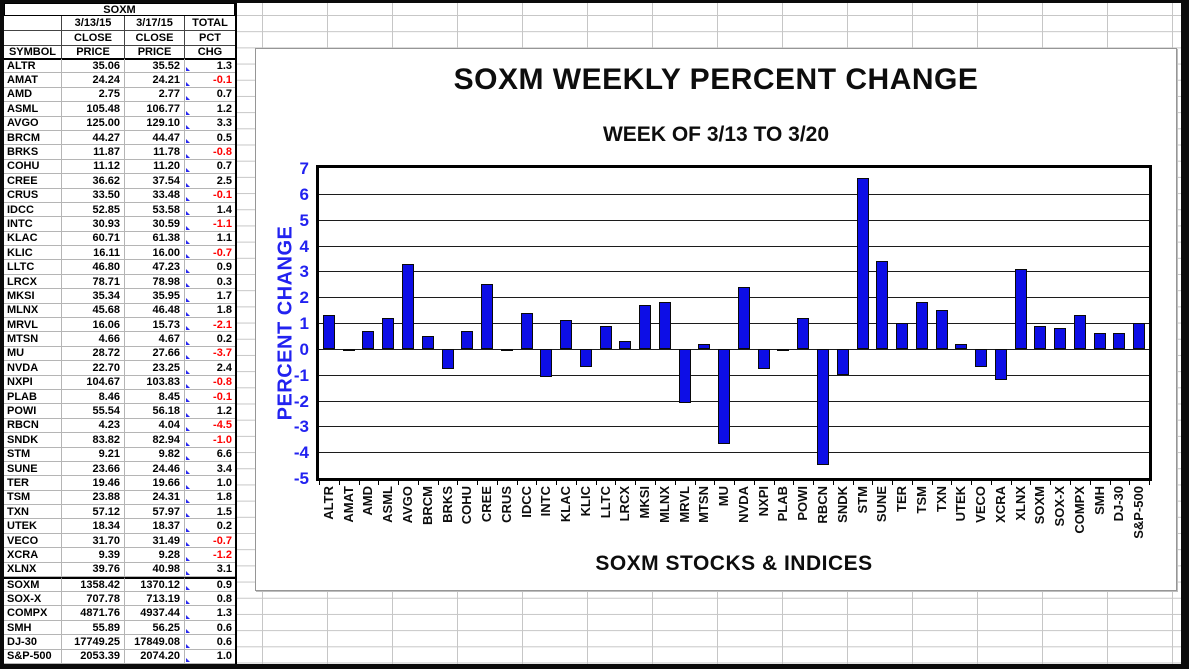  What do you see at coordinates (155, 23) in the screenshot?
I see `header-cell-date2: 3/17/15` at bounding box center [155, 23].